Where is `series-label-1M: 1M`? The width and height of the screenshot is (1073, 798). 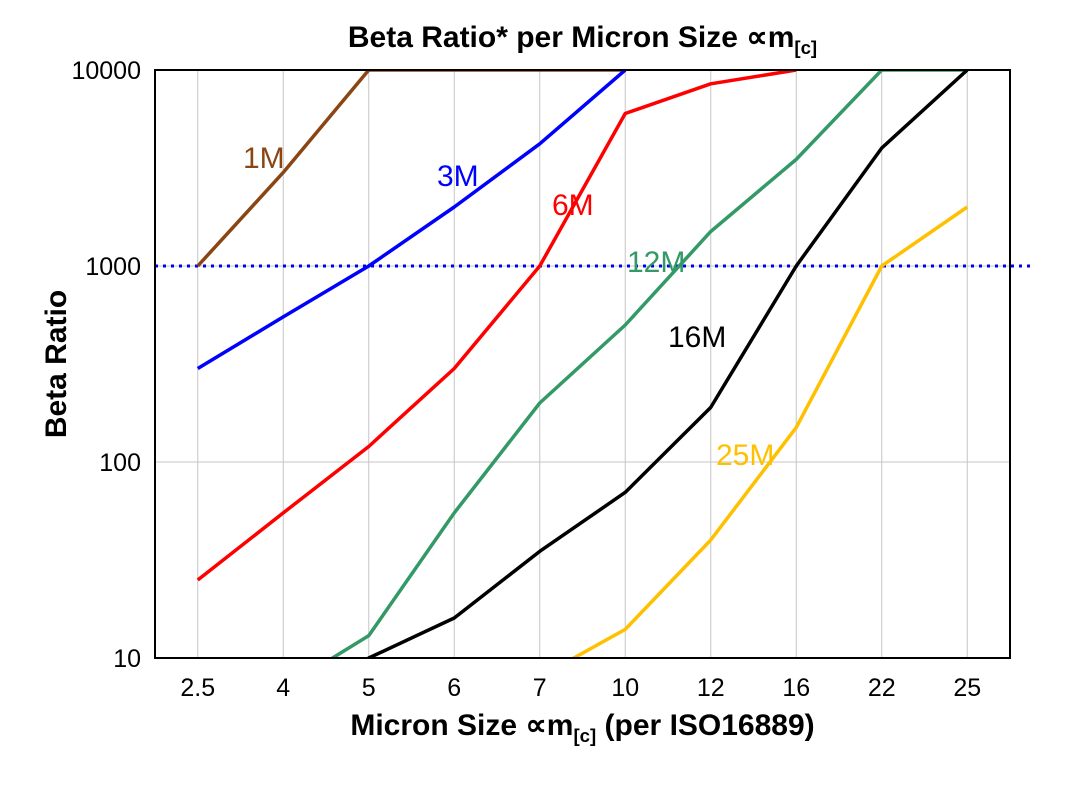 series-label-1M: 1M is located at coordinates (264, 158).